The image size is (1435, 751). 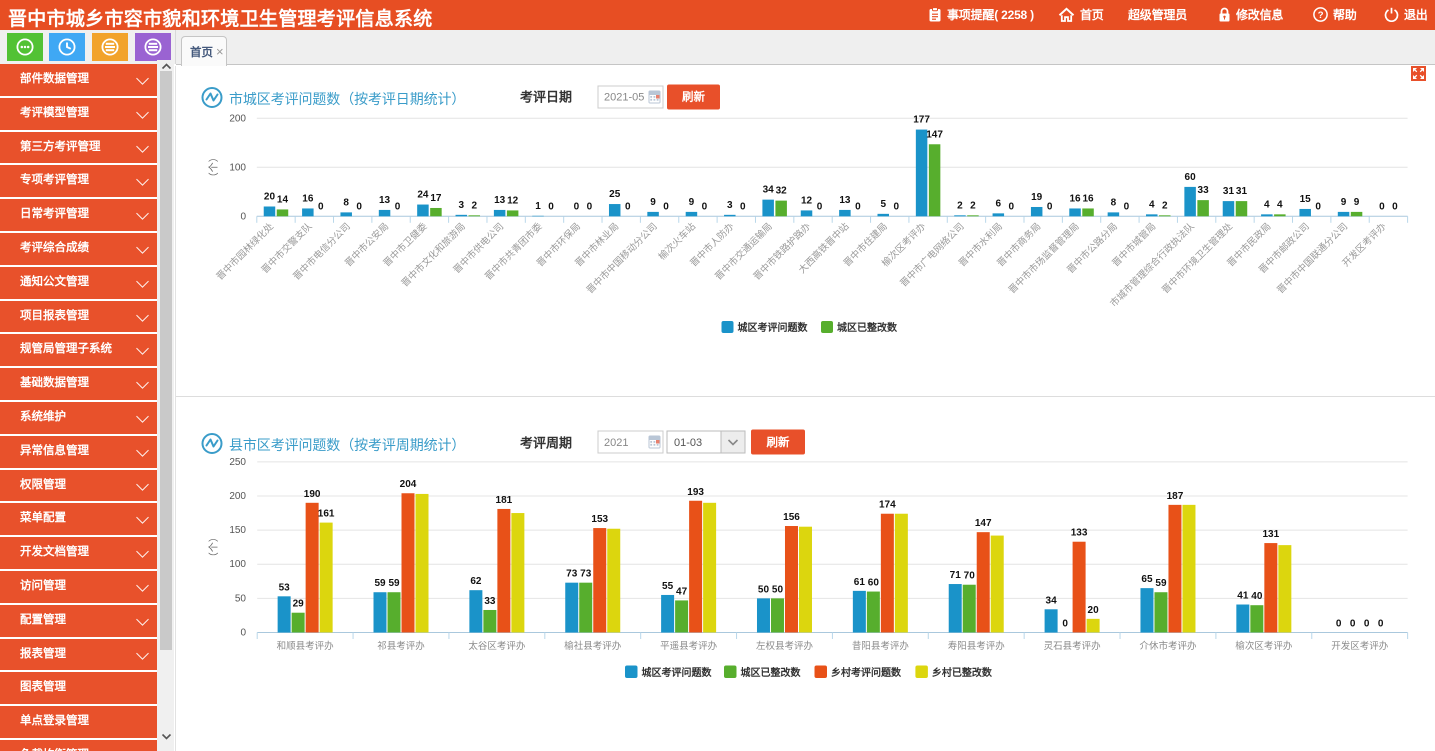 I want to click on svg-text: 县市区考评问题数（按考评周期统计）, so click(x=347, y=445).